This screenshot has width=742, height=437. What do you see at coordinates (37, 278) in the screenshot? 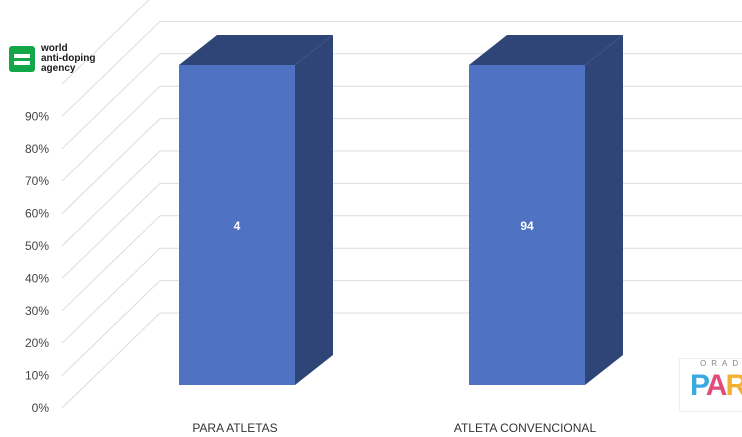
I see `y-tick-label: 40%` at bounding box center [37, 278].